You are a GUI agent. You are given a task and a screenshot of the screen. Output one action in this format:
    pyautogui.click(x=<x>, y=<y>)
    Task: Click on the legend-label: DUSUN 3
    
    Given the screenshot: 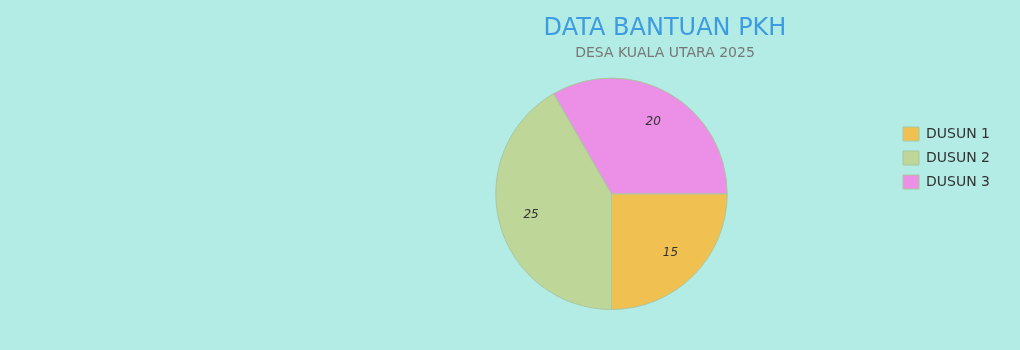 What is the action you would take?
    pyautogui.click(x=958, y=180)
    